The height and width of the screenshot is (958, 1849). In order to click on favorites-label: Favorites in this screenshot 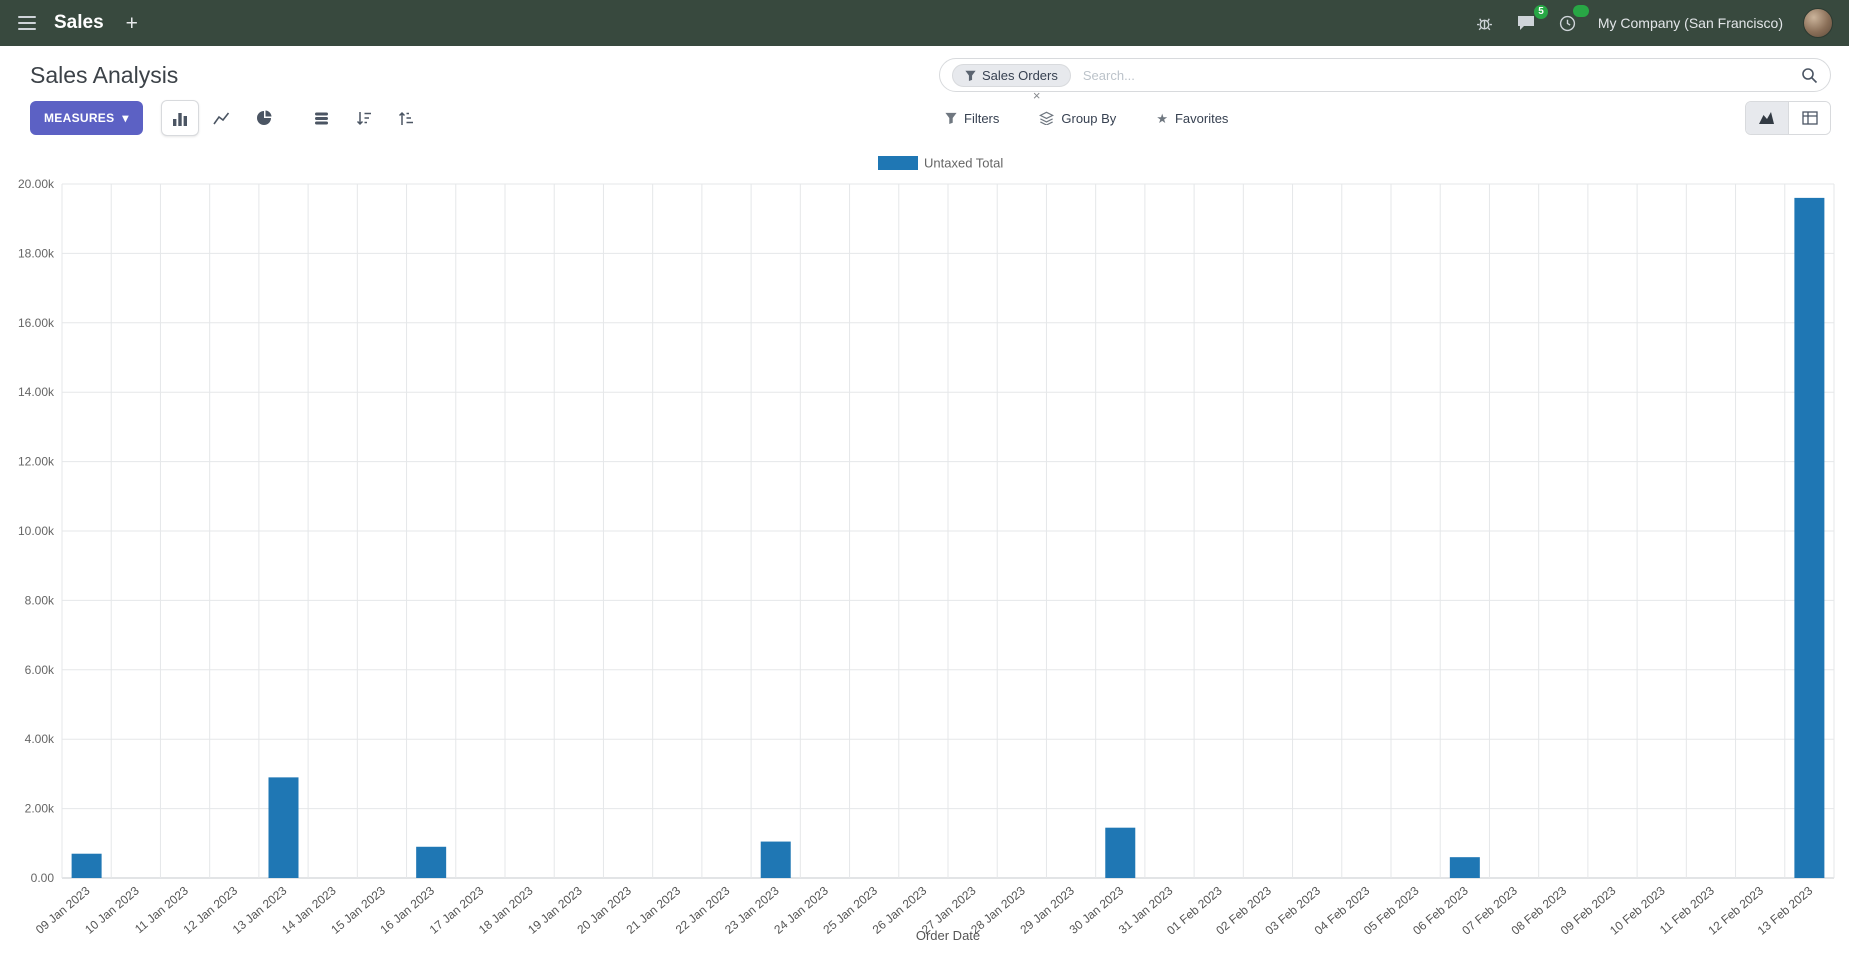, I will do `click(1201, 118)`.